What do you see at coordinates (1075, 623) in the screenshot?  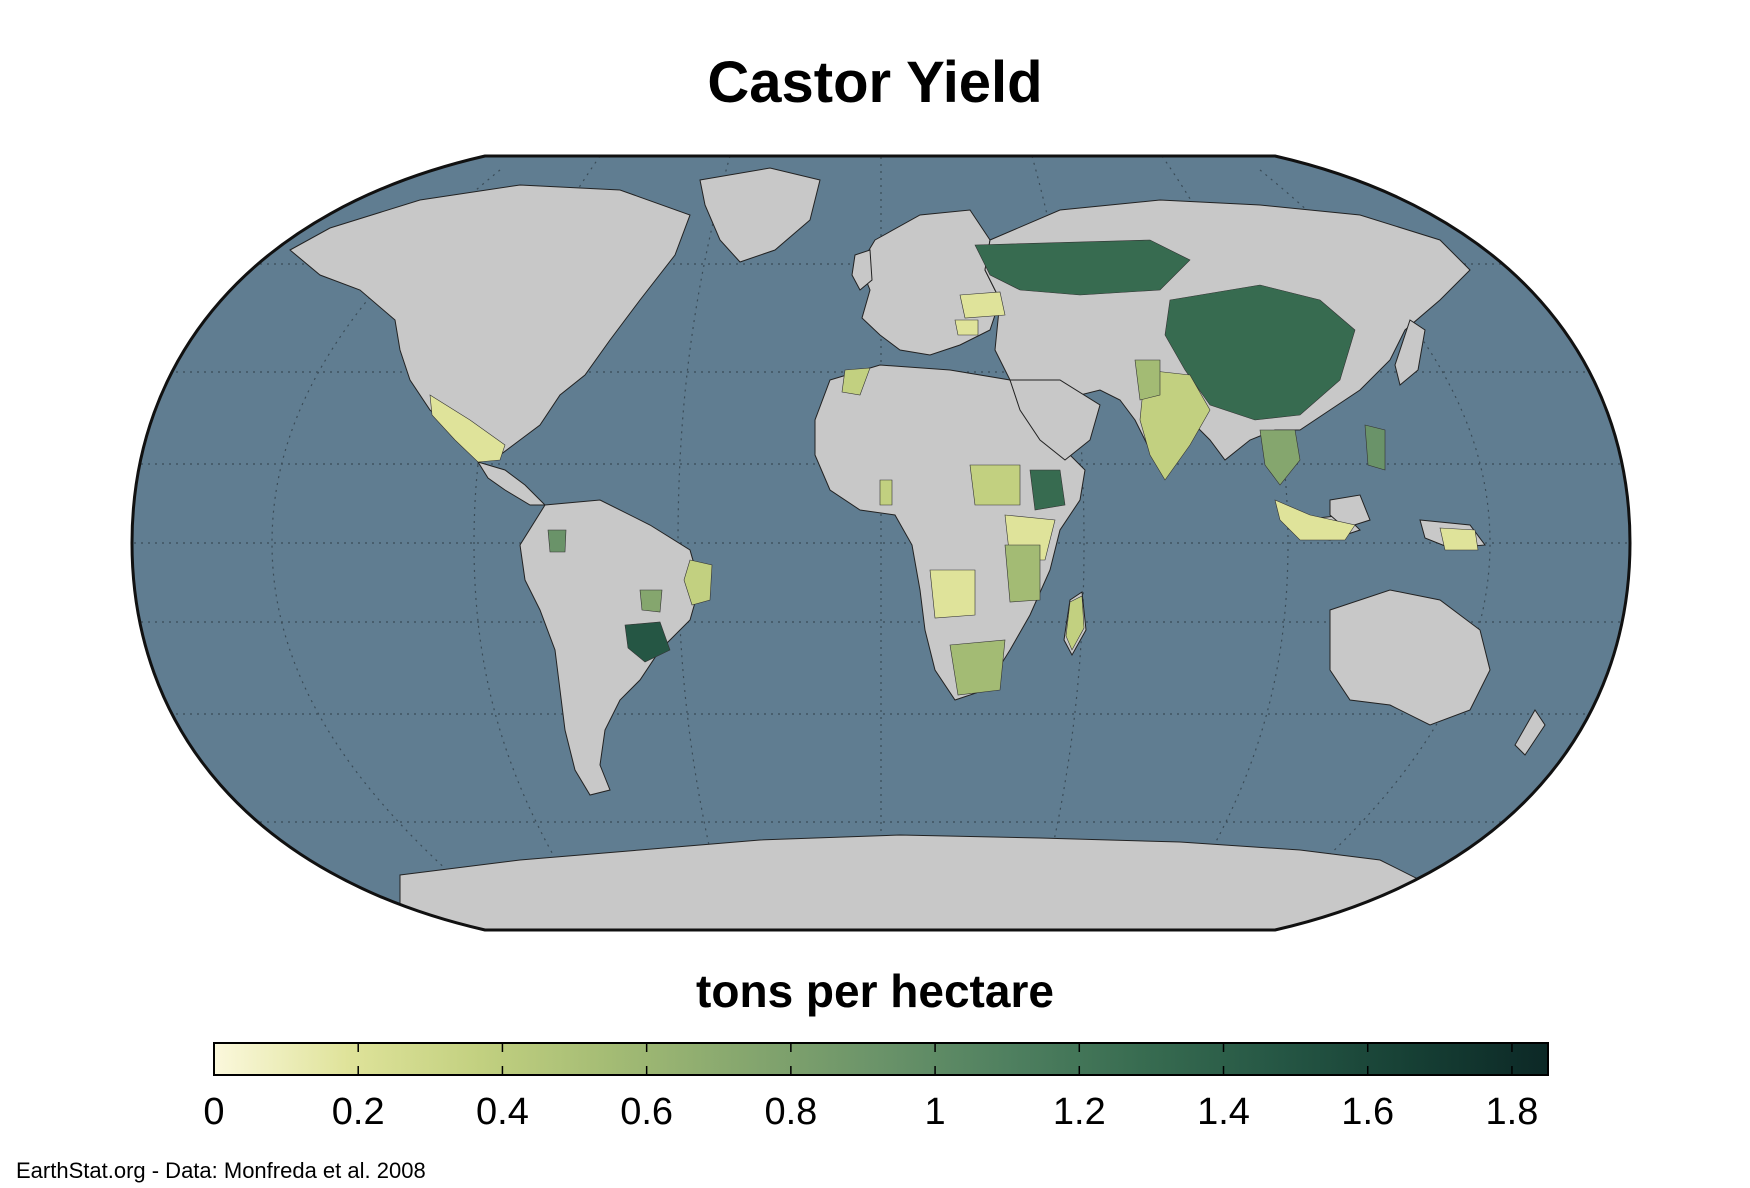 I see `yield-madagascar` at bounding box center [1075, 623].